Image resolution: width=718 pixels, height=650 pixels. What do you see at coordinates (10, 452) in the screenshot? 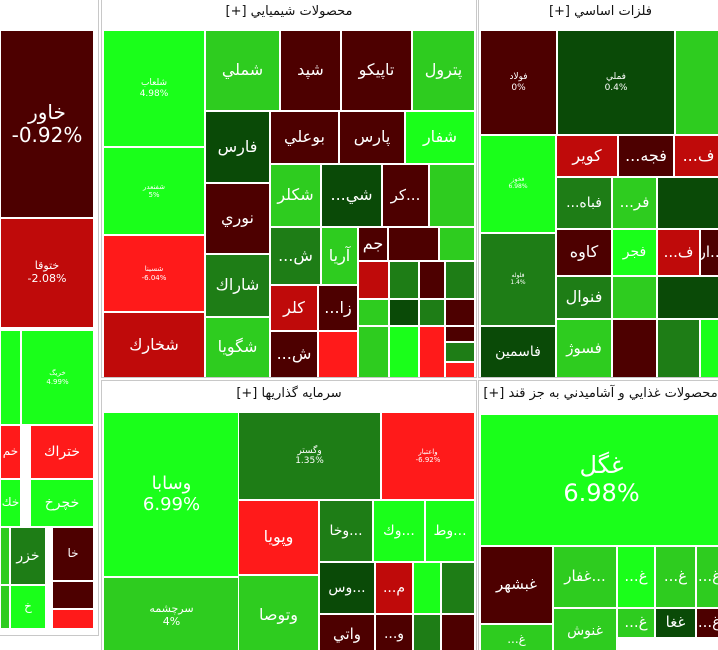
I see `stock-tile: خم` at bounding box center [10, 452].